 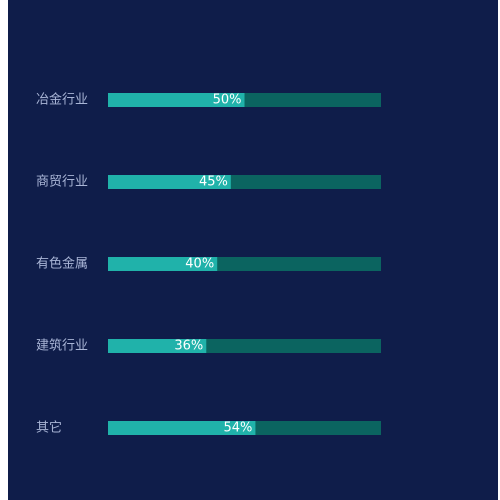 What do you see at coordinates (199, 264) in the screenshot?
I see `value-label: 40%` at bounding box center [199, 264].